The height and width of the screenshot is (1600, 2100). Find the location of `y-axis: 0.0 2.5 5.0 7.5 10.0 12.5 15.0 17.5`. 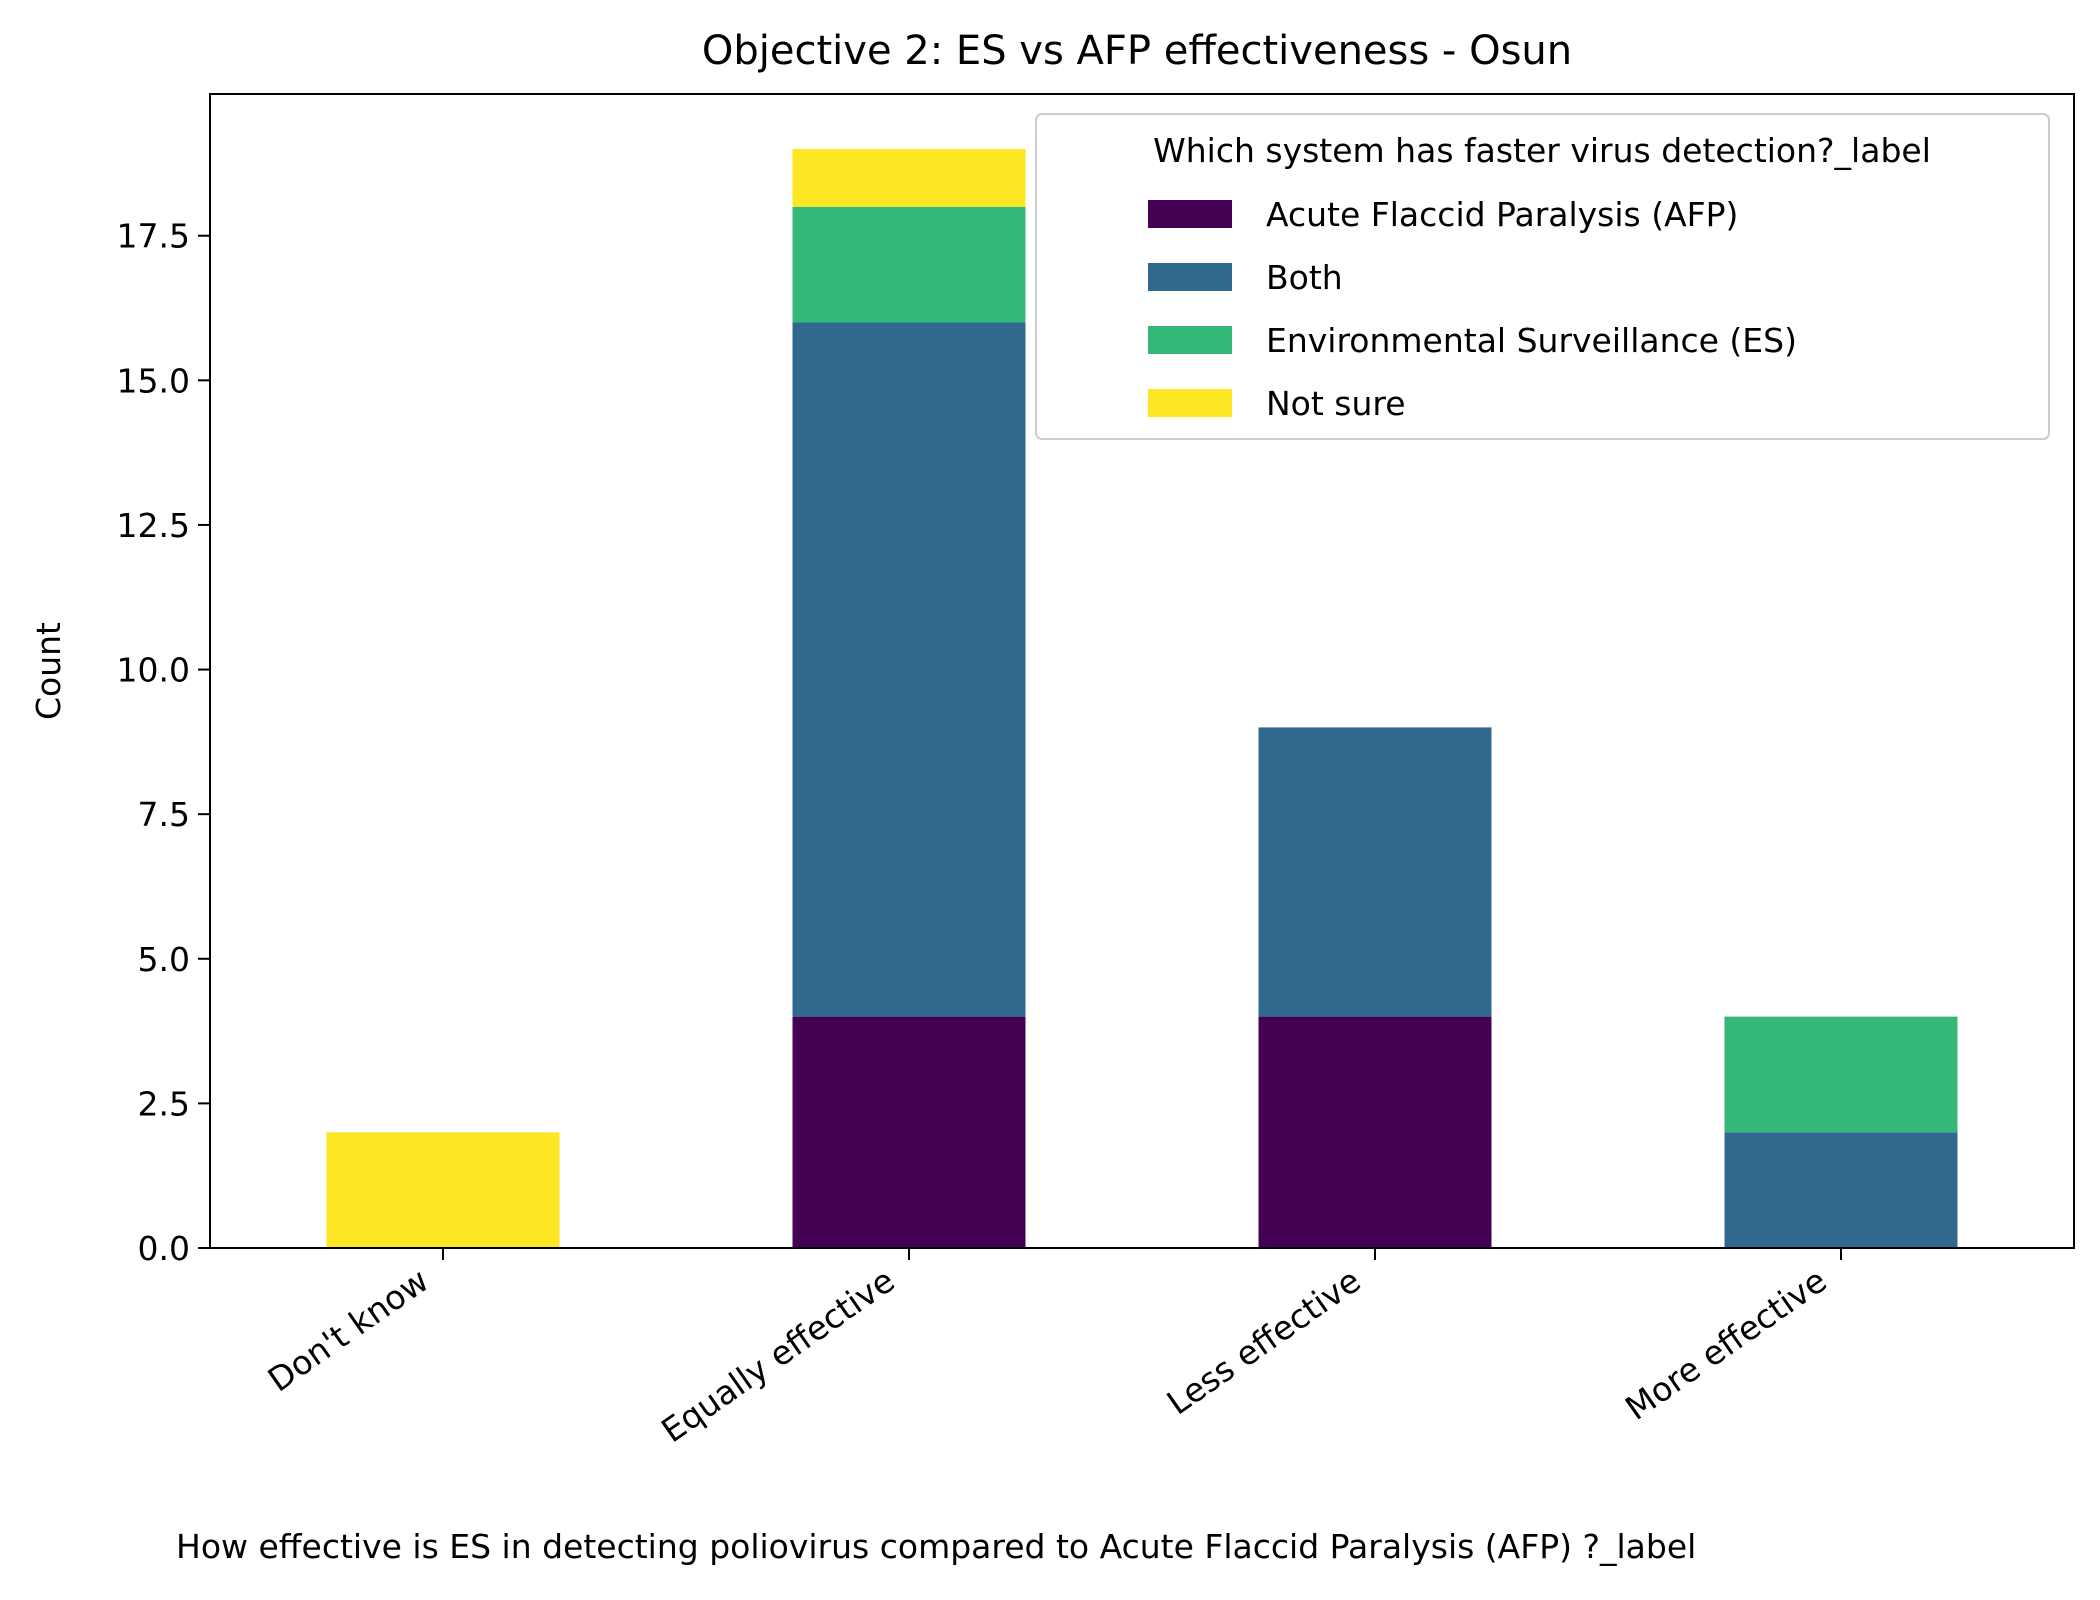

y-axis: 0.0 2.5 5.0 7.5 10.0 12.5 15.0 17.5 is located at coordinates (163, 742).